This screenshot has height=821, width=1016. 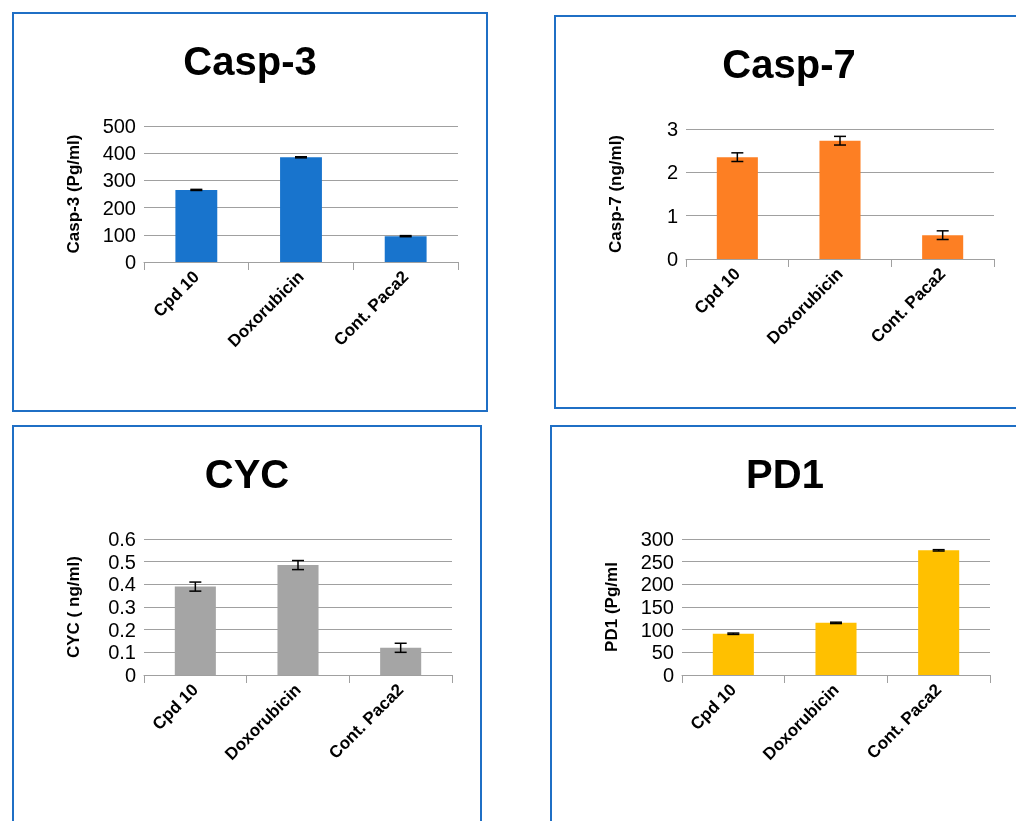 What do you see at coordinates (672, 129) in the screenshot?
I see `y-tick-label: 3` at bounding box center [672, 129].